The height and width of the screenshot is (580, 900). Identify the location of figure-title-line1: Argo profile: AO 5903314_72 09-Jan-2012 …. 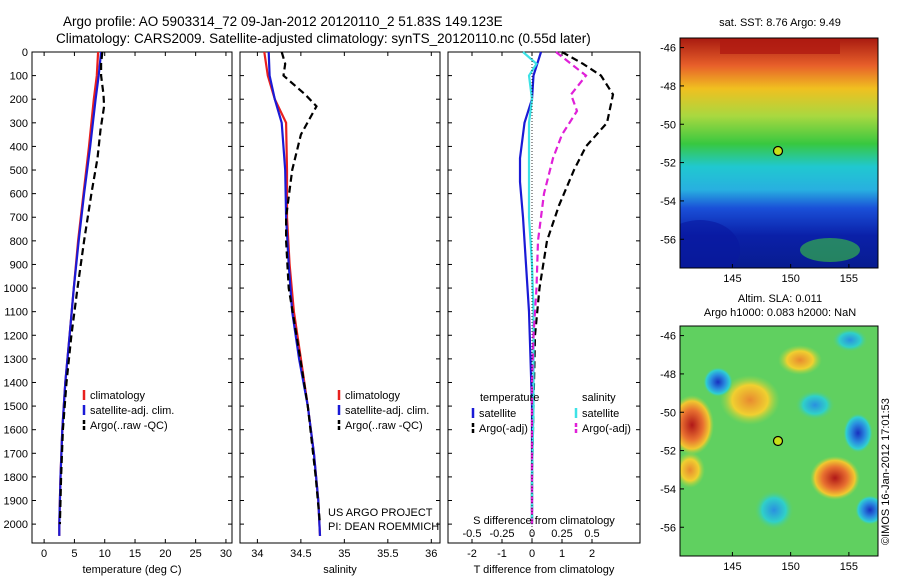
(283, 21).